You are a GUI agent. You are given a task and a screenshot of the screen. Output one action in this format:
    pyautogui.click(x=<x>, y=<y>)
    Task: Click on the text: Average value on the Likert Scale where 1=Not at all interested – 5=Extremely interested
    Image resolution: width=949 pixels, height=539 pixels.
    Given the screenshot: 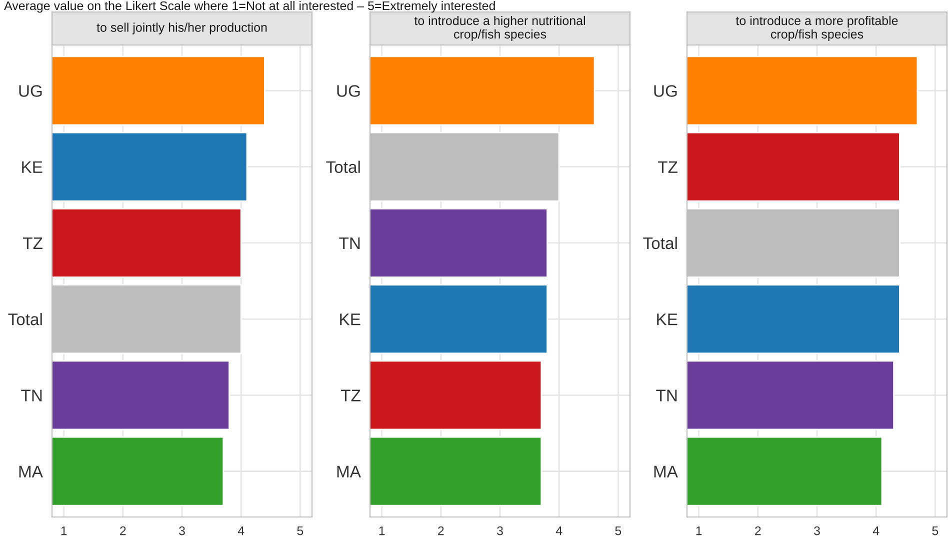 What is the action you would take?
    pyautogui.click(x=249, y=7)
    